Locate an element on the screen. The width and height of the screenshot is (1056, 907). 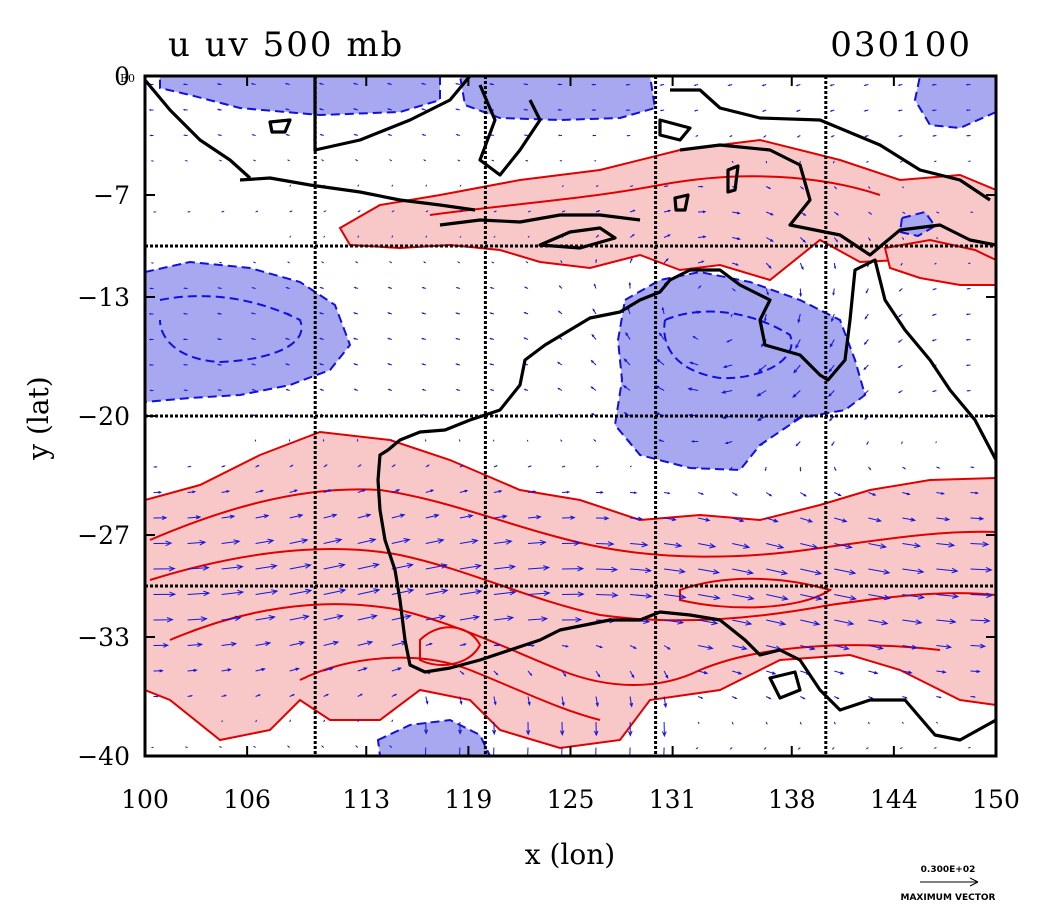
x-tick-label: 144 is located at coordinates (894, 799).